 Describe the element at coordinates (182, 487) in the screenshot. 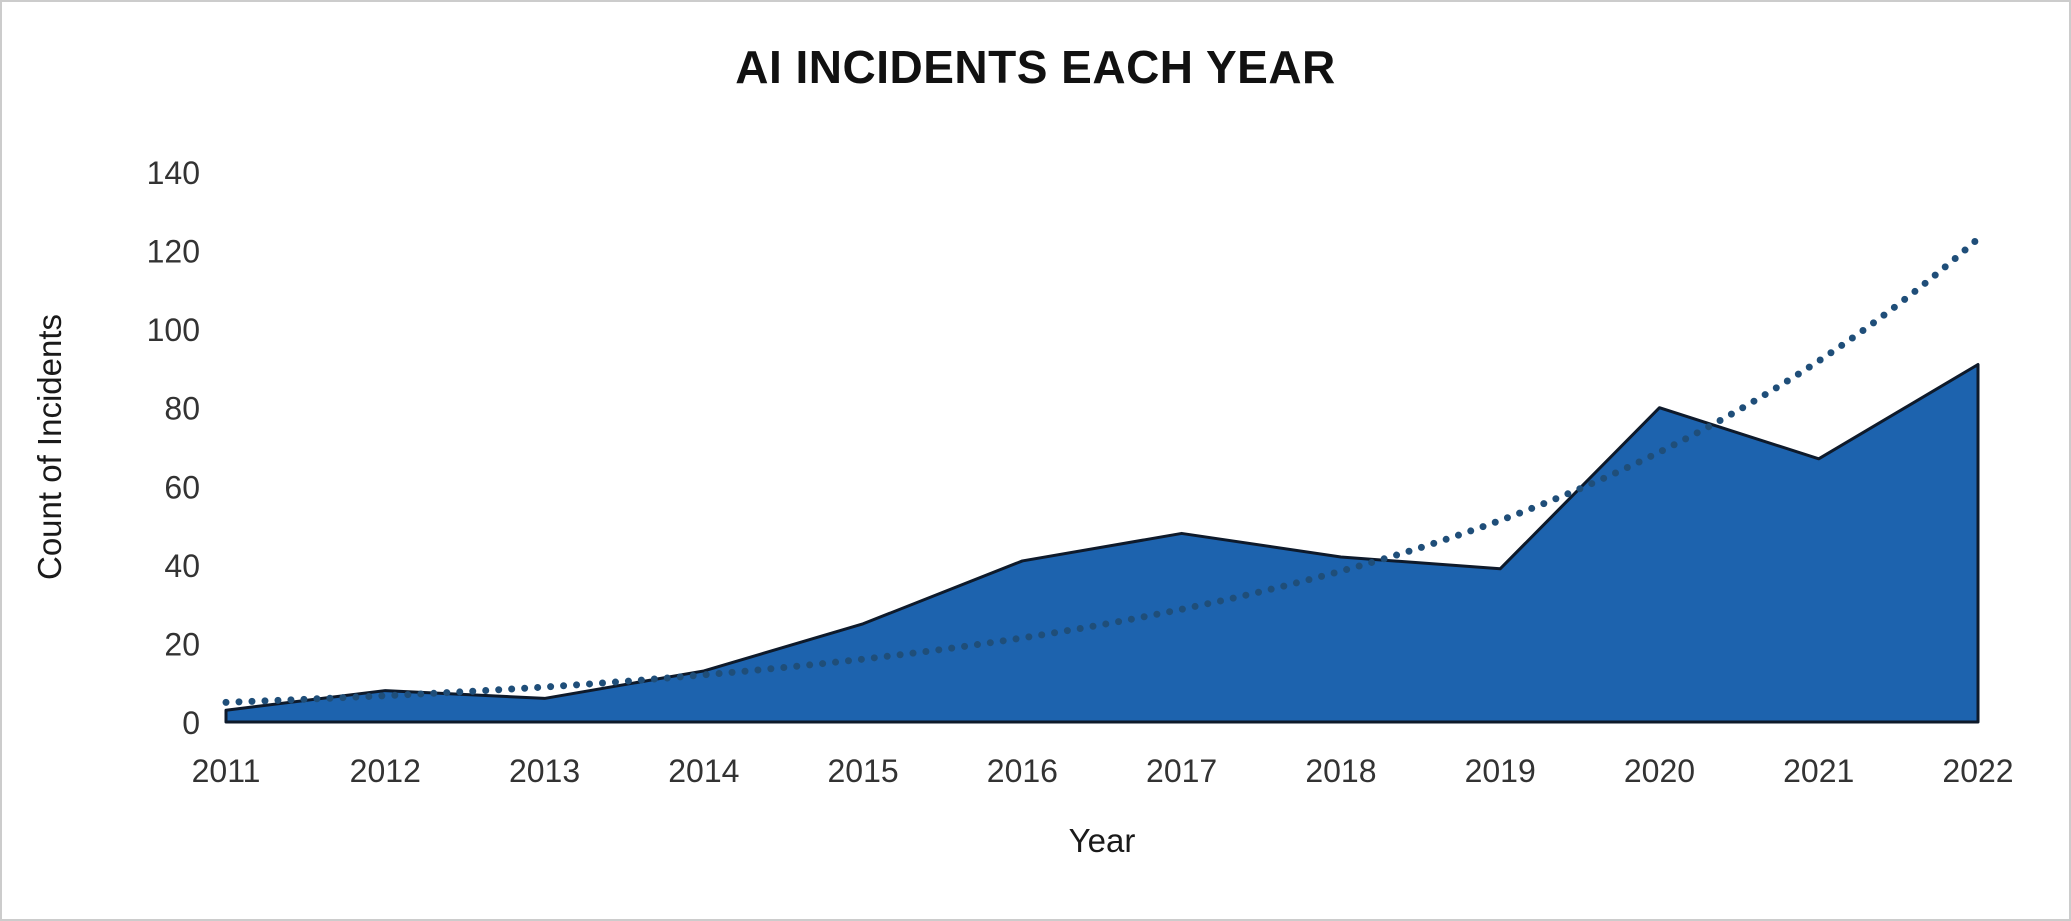

I see `y-tick-label: 60` at that location.